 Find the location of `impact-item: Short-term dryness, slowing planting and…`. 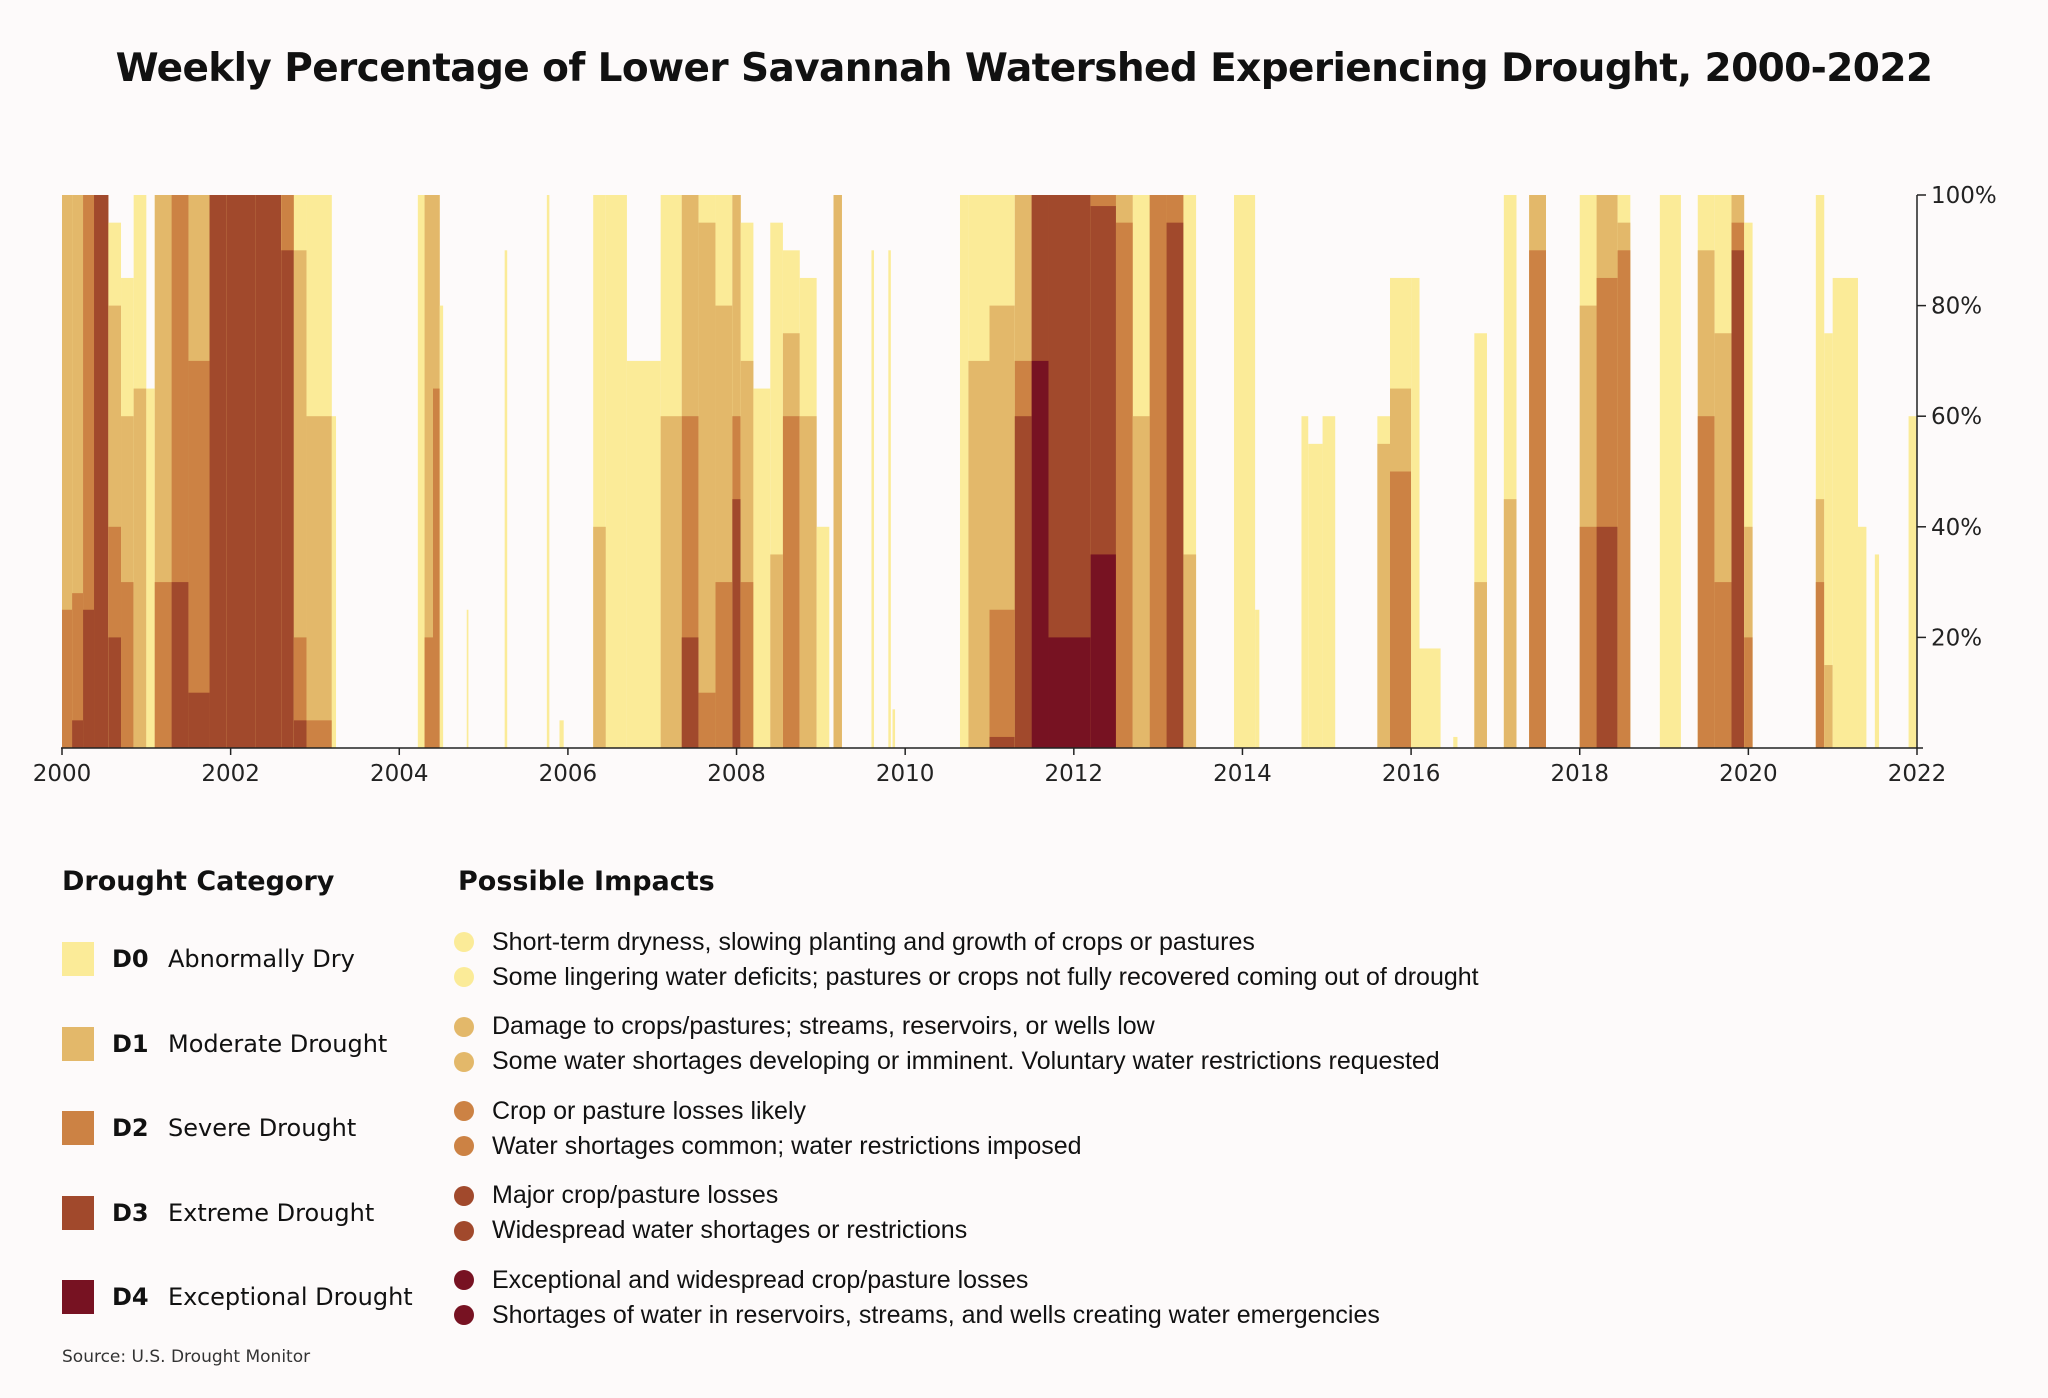

impact-item: Short-term dryness, slowing planting and… is located at coordinates (854, 942).